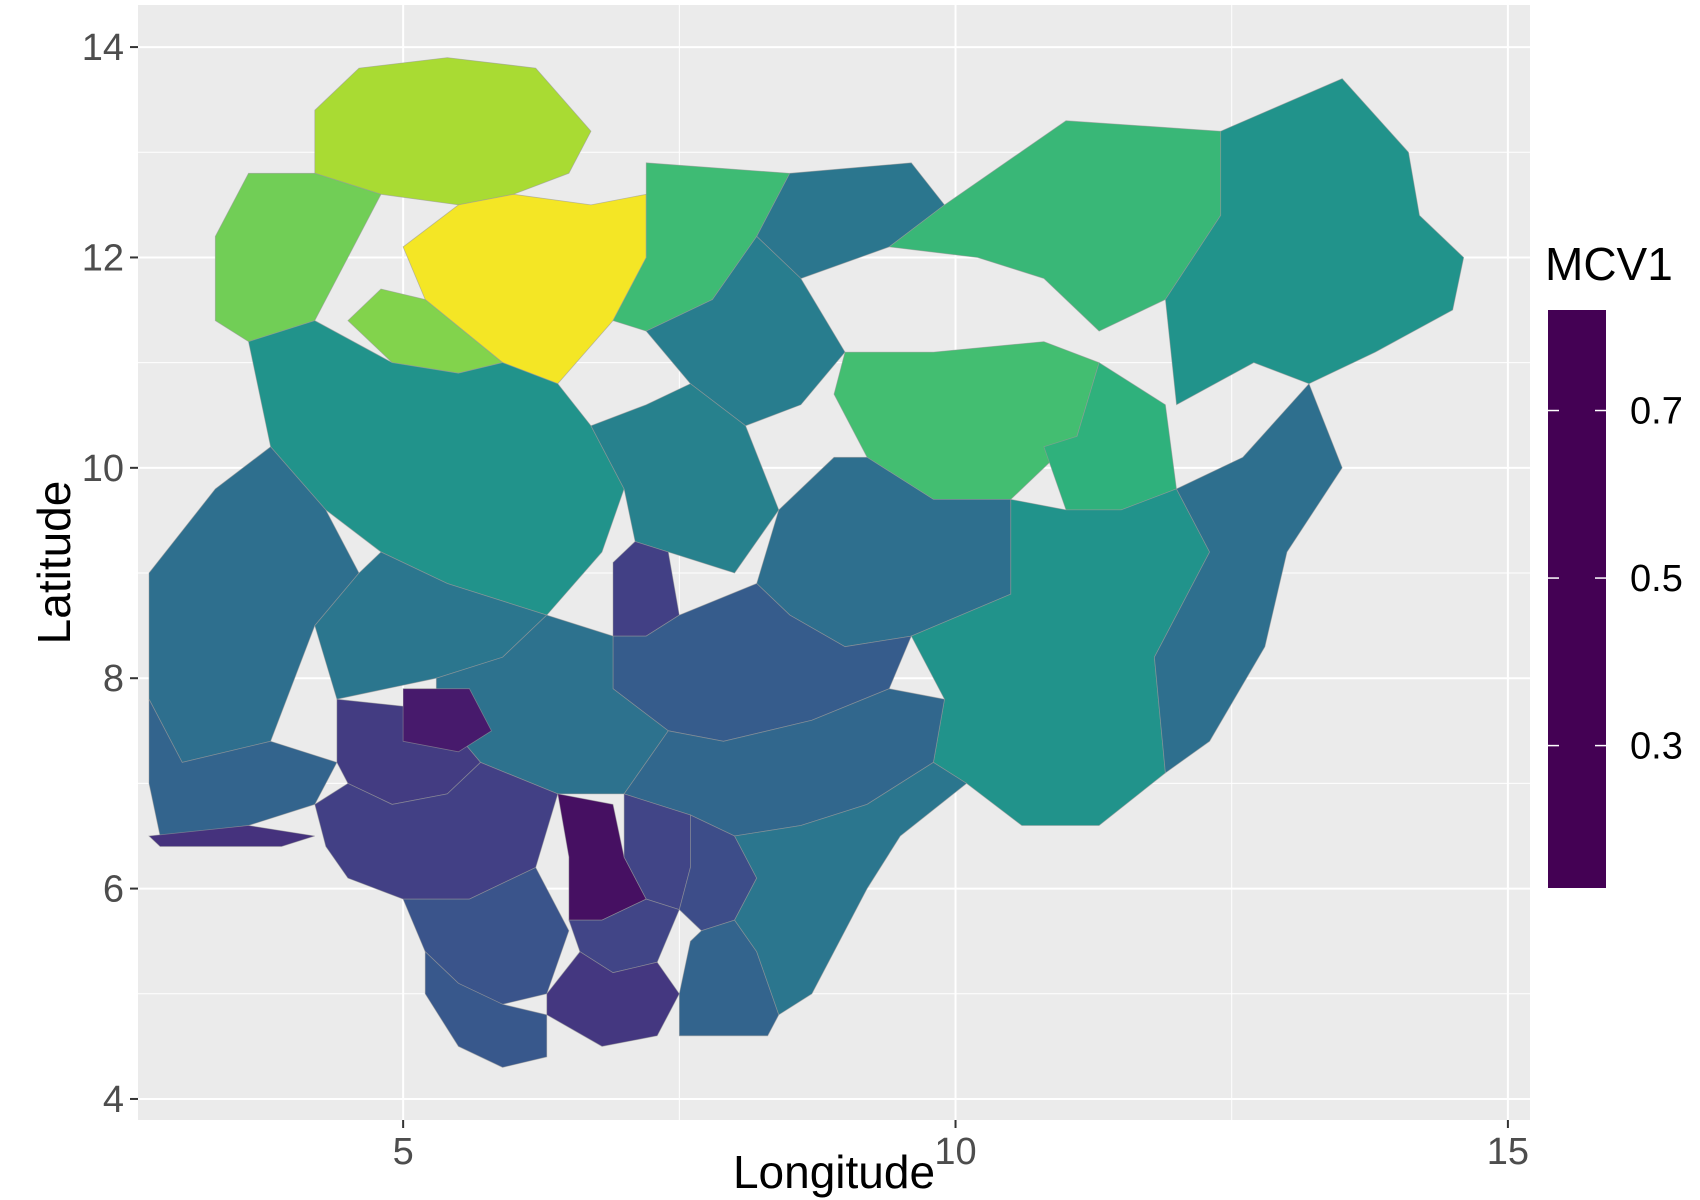  What do you see at coordinates (1656, 579) in the screenshot?
I see `legend-label: 0.5` at bounding box center [1656, 579].